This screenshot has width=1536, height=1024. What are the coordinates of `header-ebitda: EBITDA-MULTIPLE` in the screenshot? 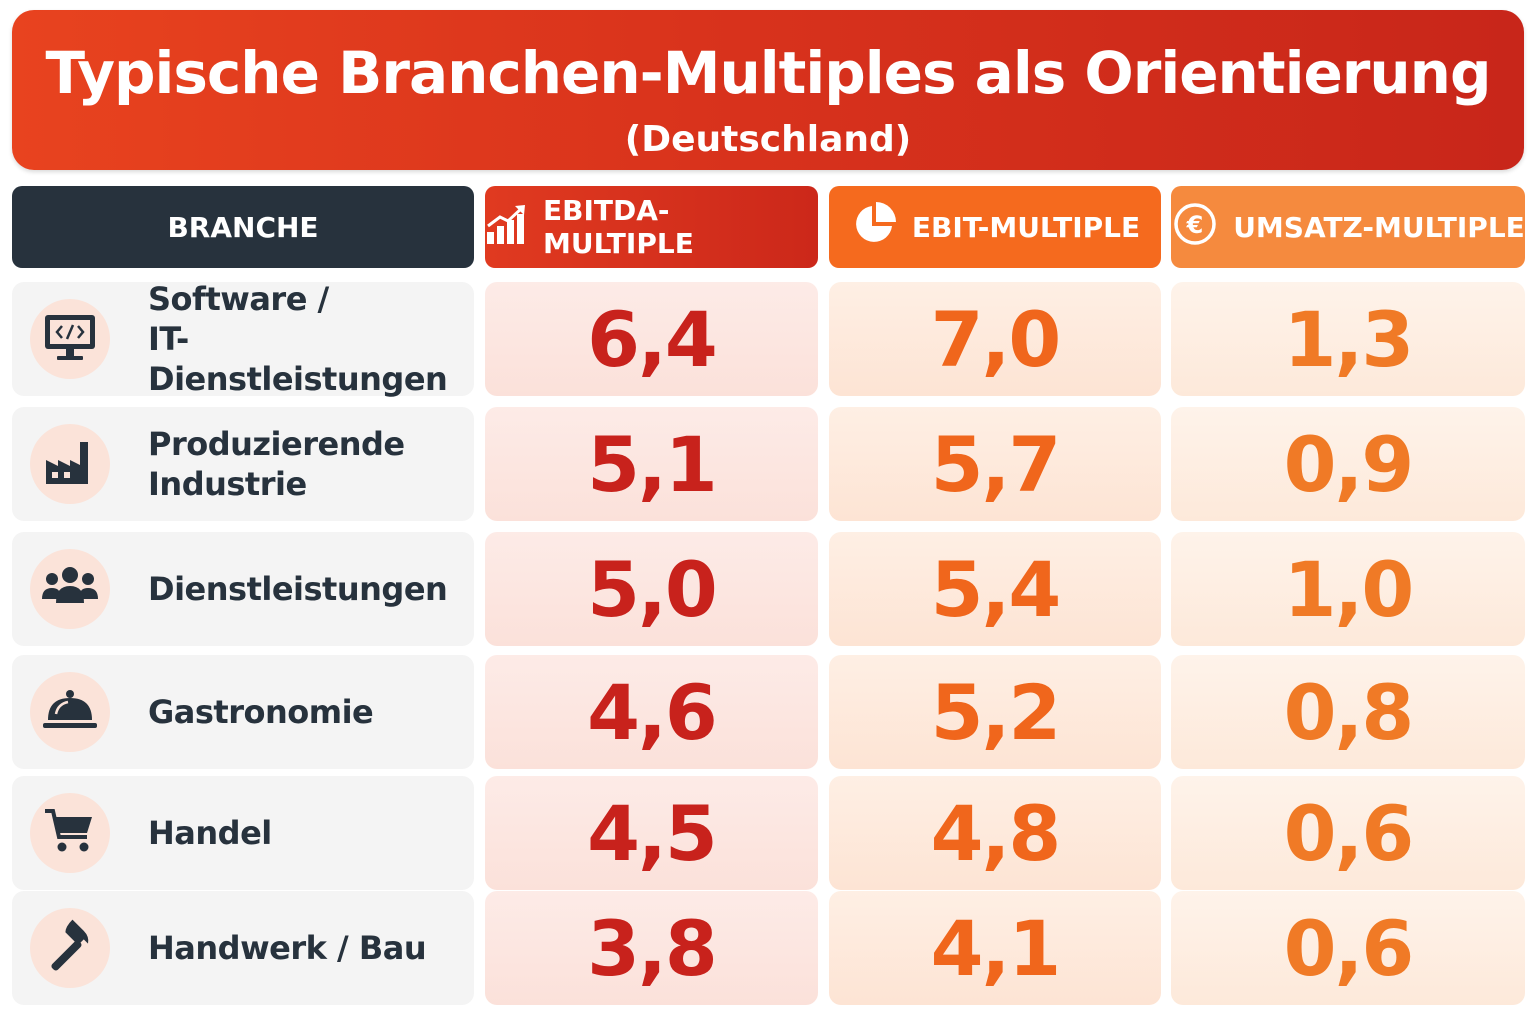 It's located at (651, 227).